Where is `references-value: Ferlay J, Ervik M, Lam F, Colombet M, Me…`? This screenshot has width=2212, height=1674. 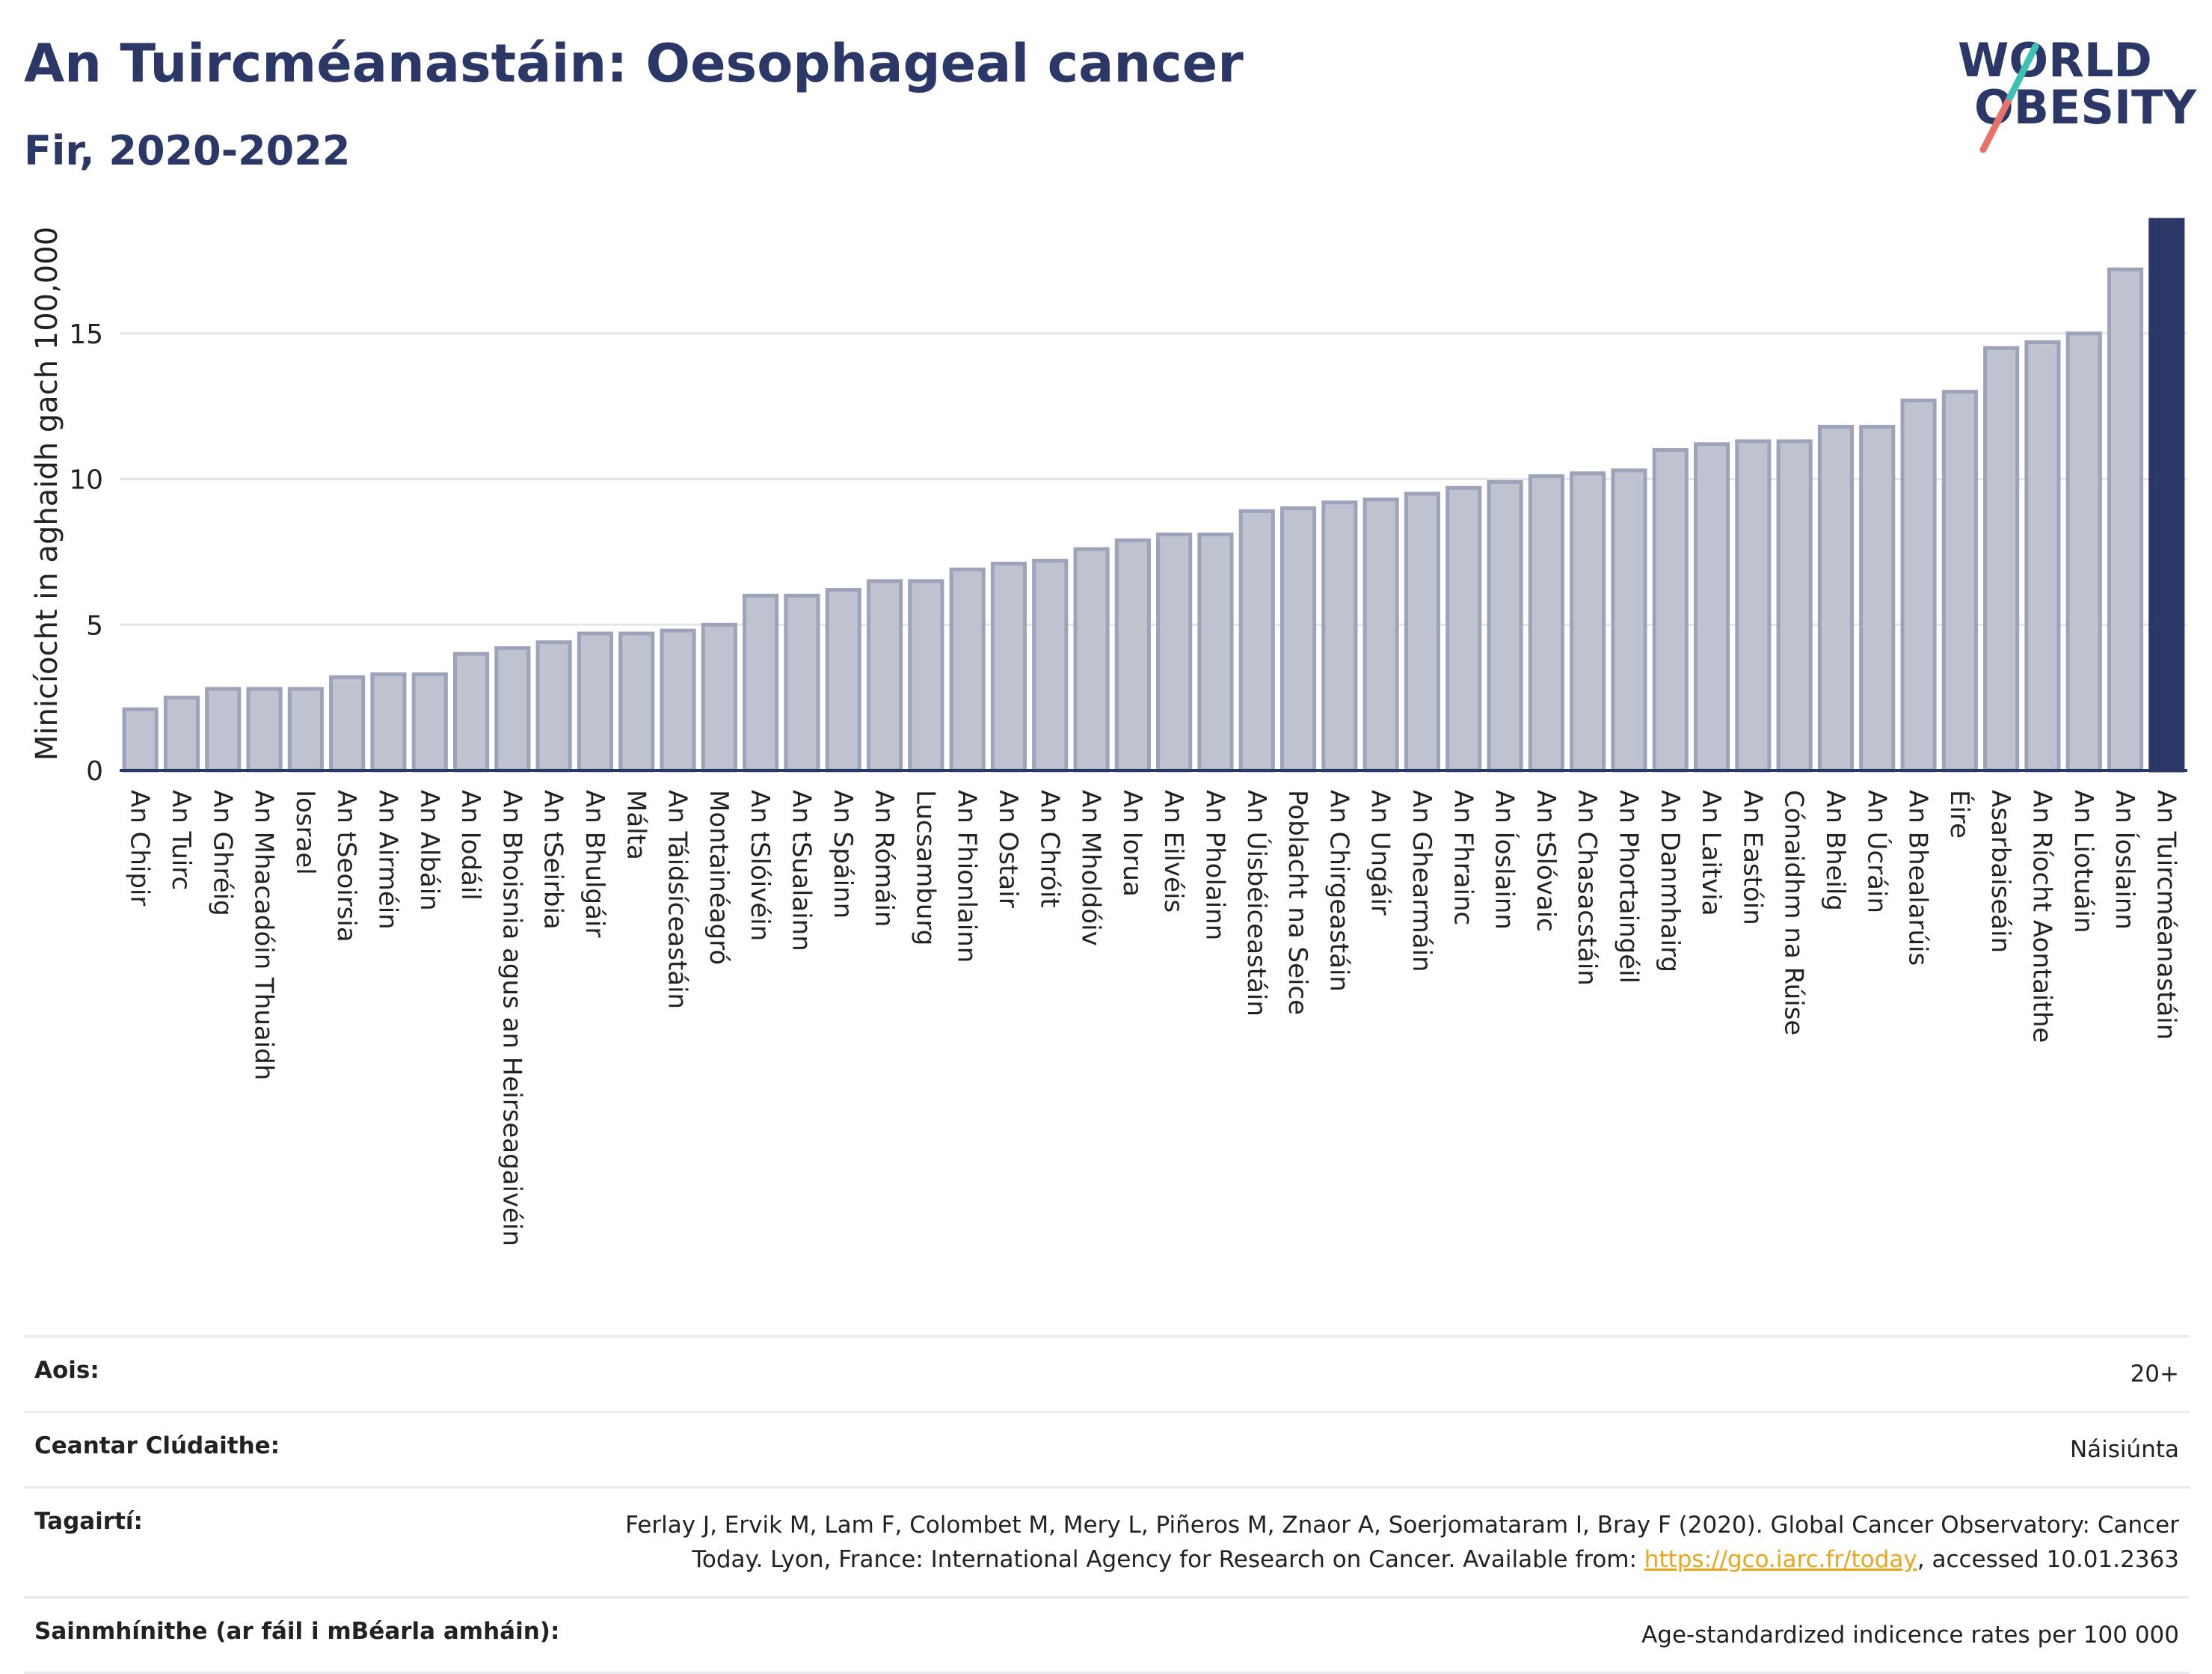
references-value: Ferlay J, Ervik M, Lam F, Colombet M, Me… is located at coordinates (1375, 1542).